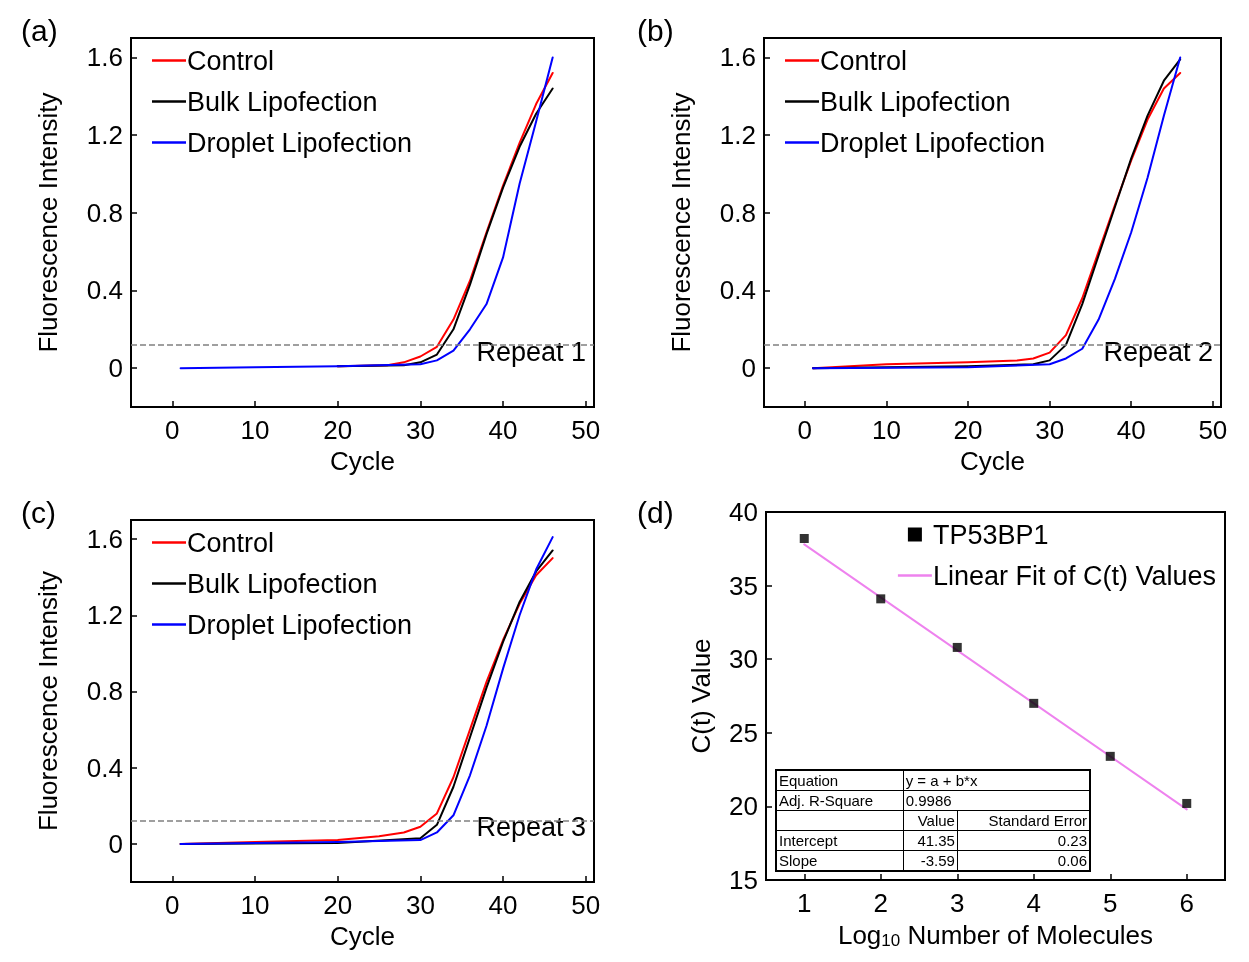  What do you see at coordinates (957, 903) in the screenshot?
I see `x-tick-label: 3` at bounding box center [957, 903].